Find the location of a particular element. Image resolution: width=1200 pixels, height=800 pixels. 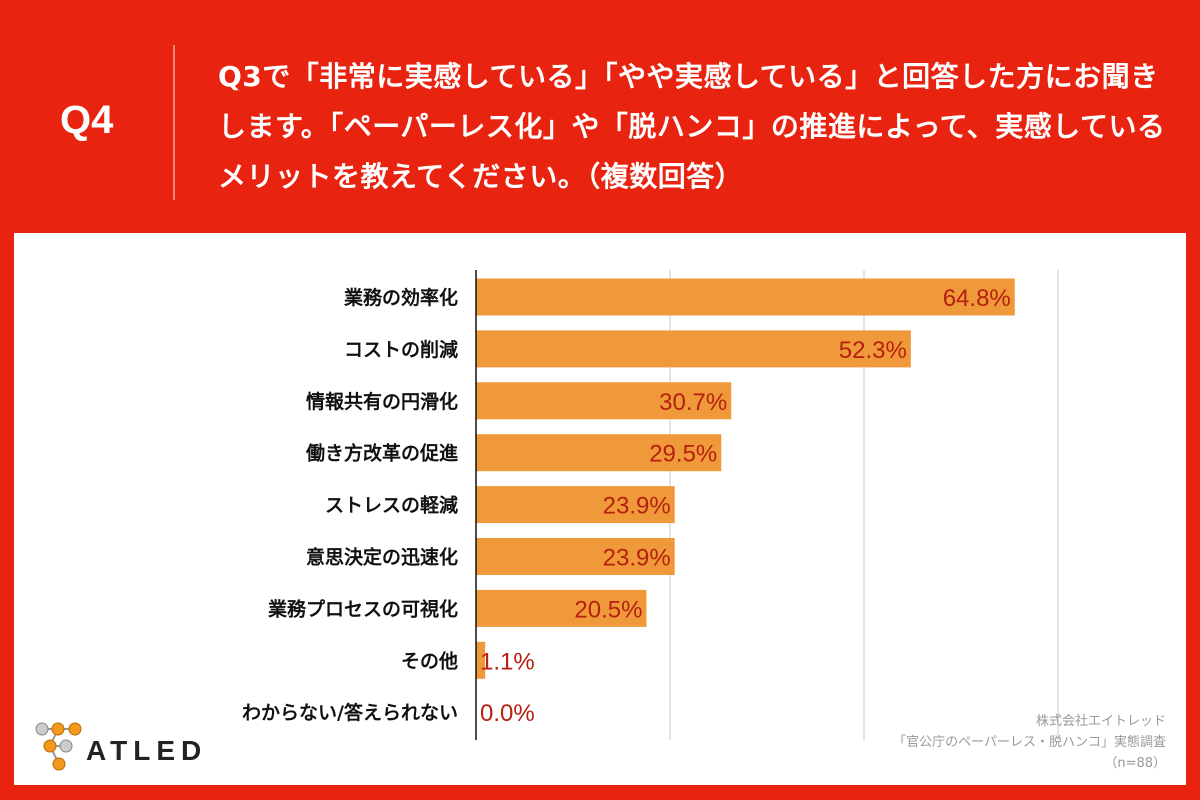

category-label: わからない/答えられない is located at coordinates (350, 712).